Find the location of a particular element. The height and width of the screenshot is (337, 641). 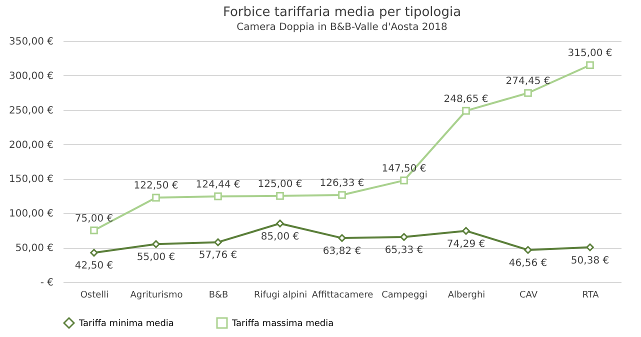

x-tick-label: B&B is located at coordinates (218, 295).